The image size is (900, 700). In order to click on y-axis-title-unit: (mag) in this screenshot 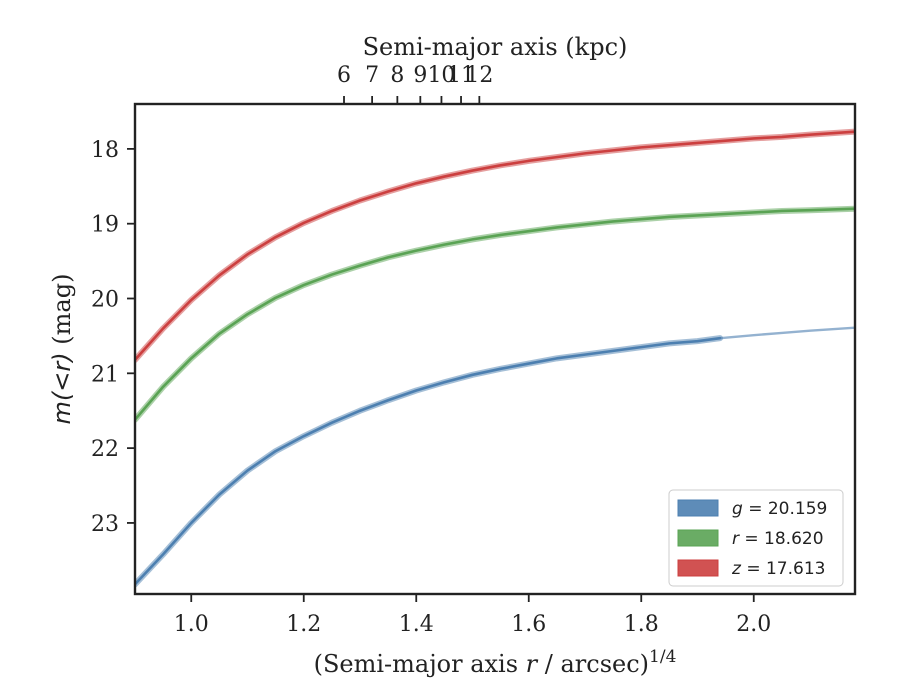, I will do `click(62, 313)`.